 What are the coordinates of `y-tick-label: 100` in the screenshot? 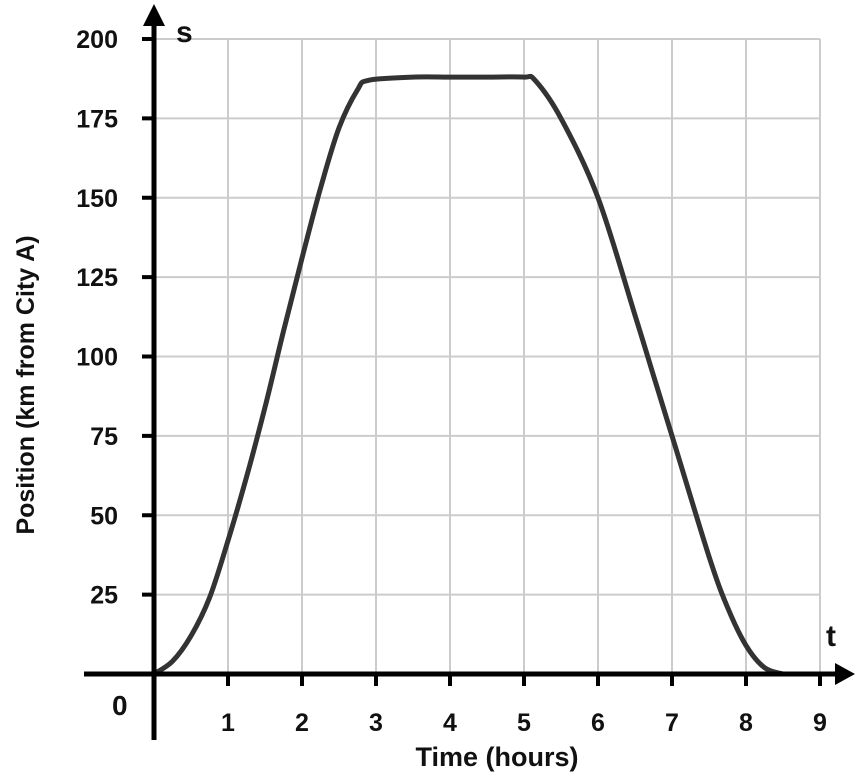 It's located at (97, 358).